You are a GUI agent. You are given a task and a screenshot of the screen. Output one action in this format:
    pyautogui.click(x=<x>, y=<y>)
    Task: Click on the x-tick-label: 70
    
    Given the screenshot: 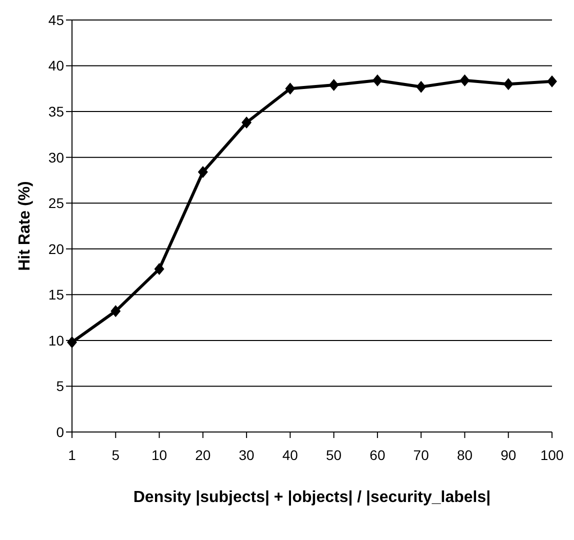 What is the action you would take?
    pyautogui.click(x=421, y=454)
    